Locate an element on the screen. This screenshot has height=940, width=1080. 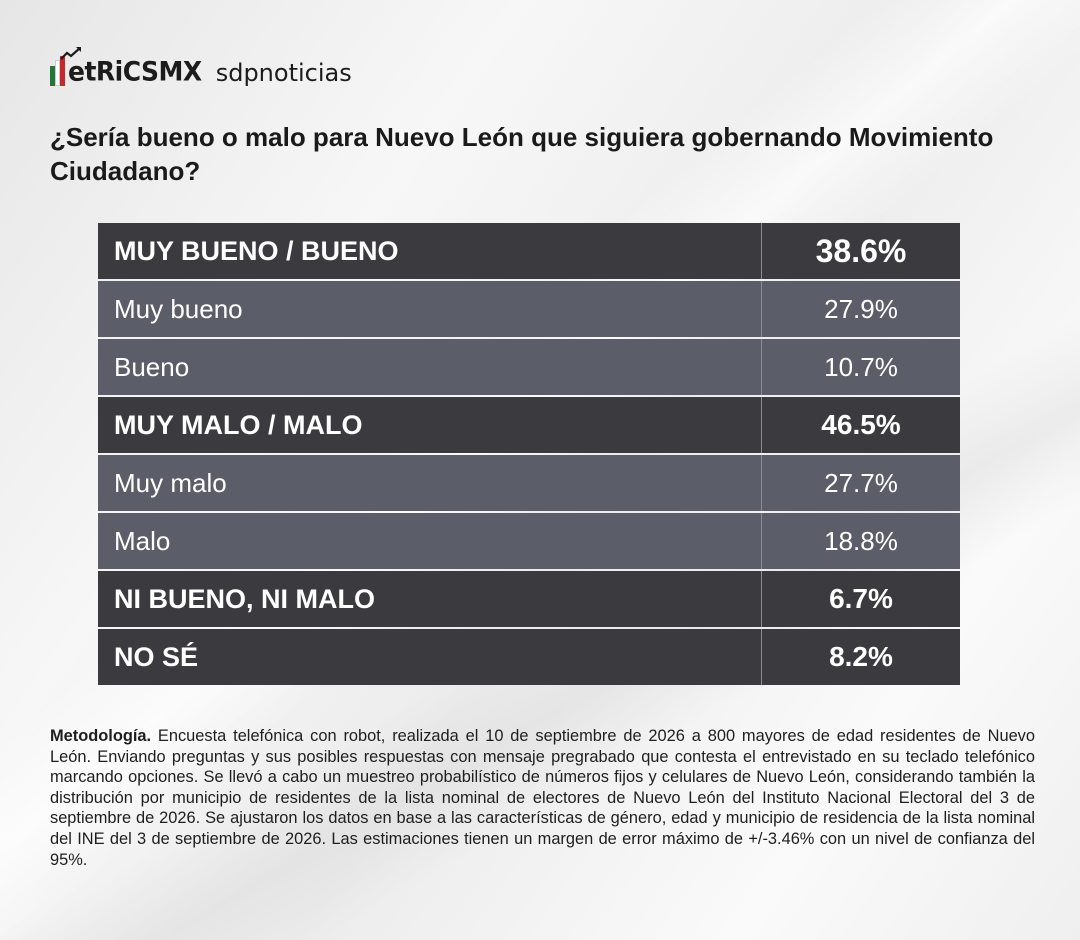
table-row: MUY BUENO / BUENO 38.6% is located at coordinates (529, 251).